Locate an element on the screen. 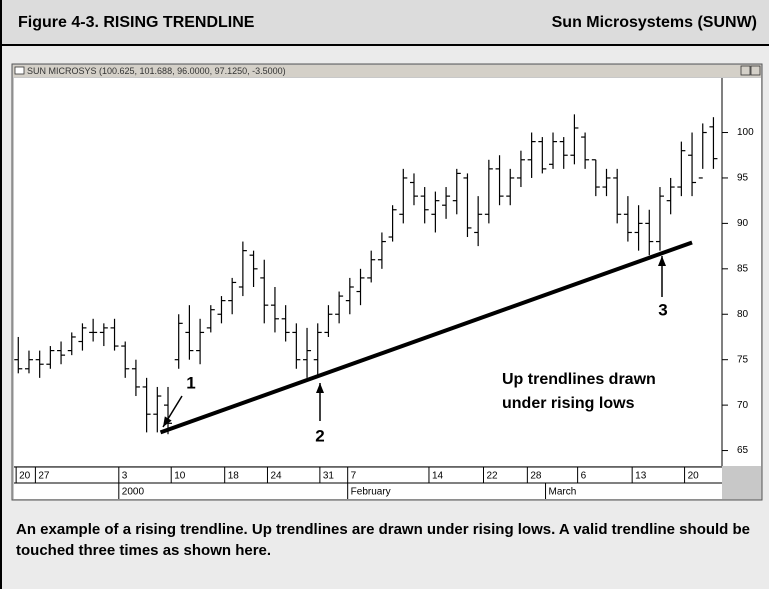 The width and height of the screenshot is (769, 589). y-tick-label: 100 is located at coordinates (745, 132).